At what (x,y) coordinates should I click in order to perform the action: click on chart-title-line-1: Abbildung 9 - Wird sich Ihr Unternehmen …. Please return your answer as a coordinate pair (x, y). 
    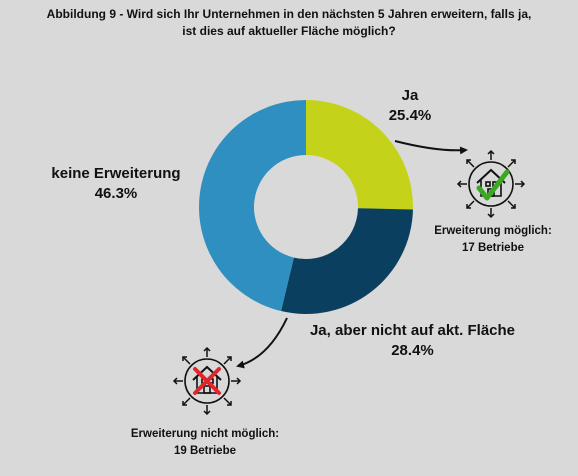
    Looking at the image, I should click on (289, 14).